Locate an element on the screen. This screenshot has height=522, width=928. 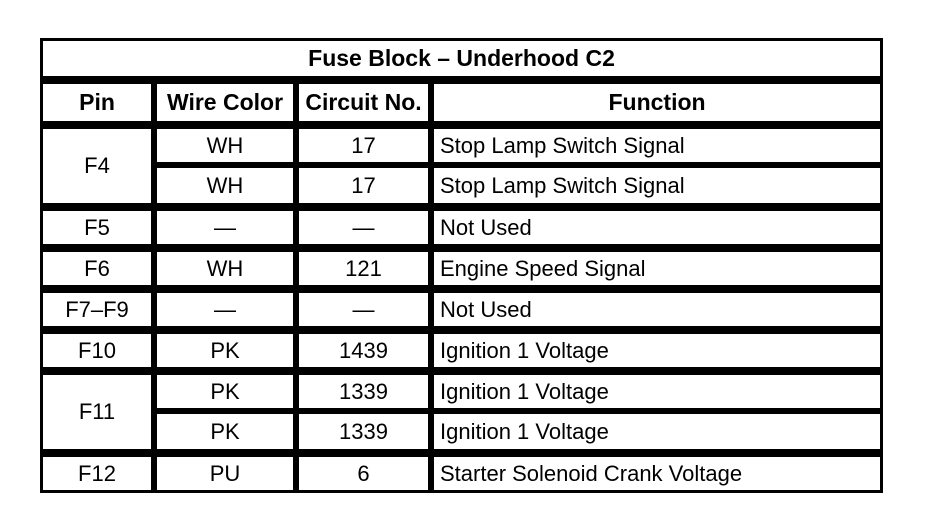
table-row-f11-2: PK 1339 Ignition 1 Voltage is located at coordinates (462, 431).